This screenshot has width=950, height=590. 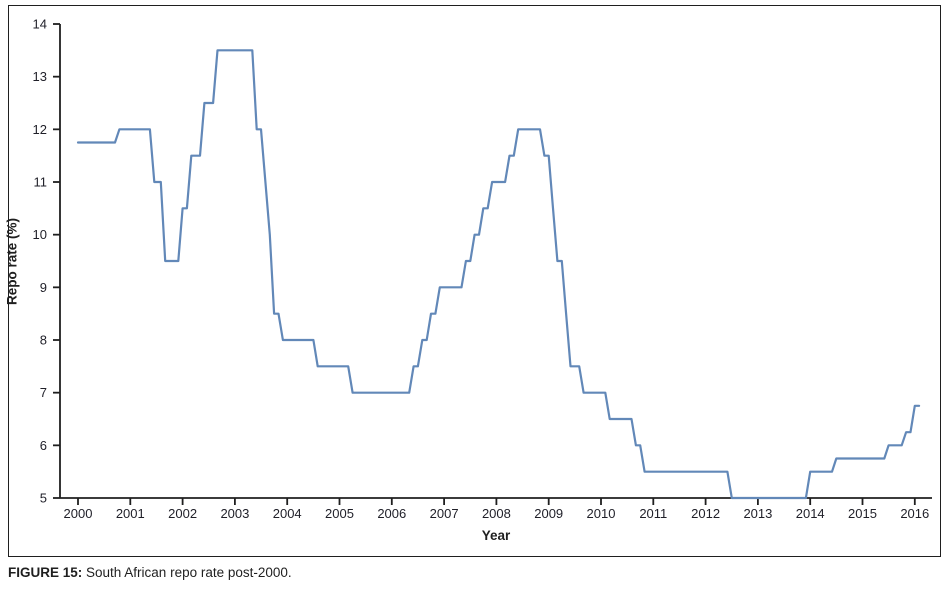 I want to click on x-axis-title: Year, so click(x=496, y=535).